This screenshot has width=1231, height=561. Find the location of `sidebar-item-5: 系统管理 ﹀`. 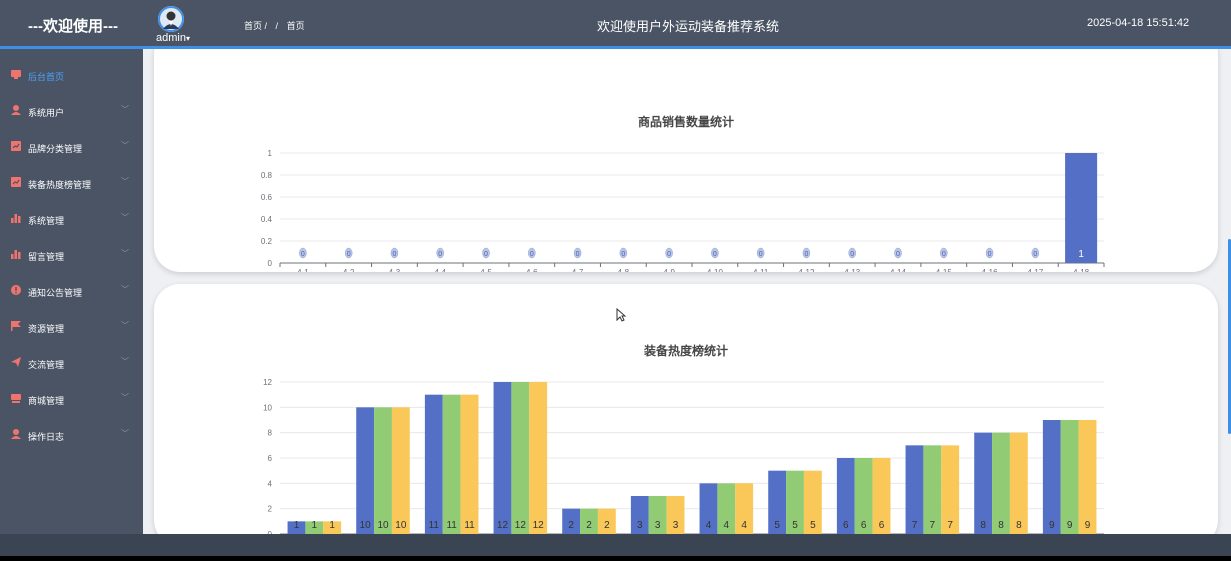

sidebar-item-5: 系统管理 ﹀ is located at coordinates (71, 218).